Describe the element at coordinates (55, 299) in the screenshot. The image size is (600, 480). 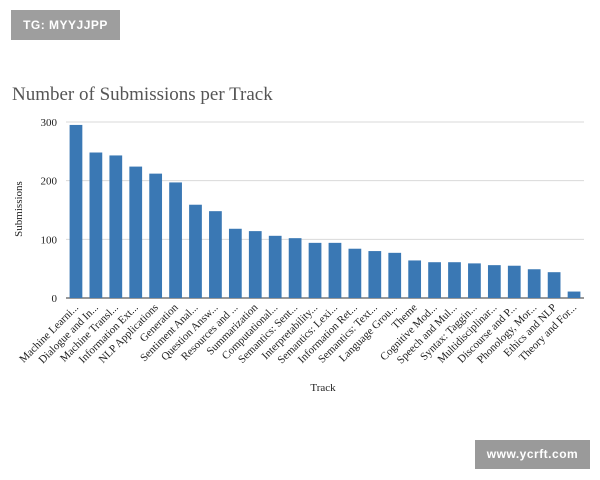
I see `y-tick-label: 0` at that location.